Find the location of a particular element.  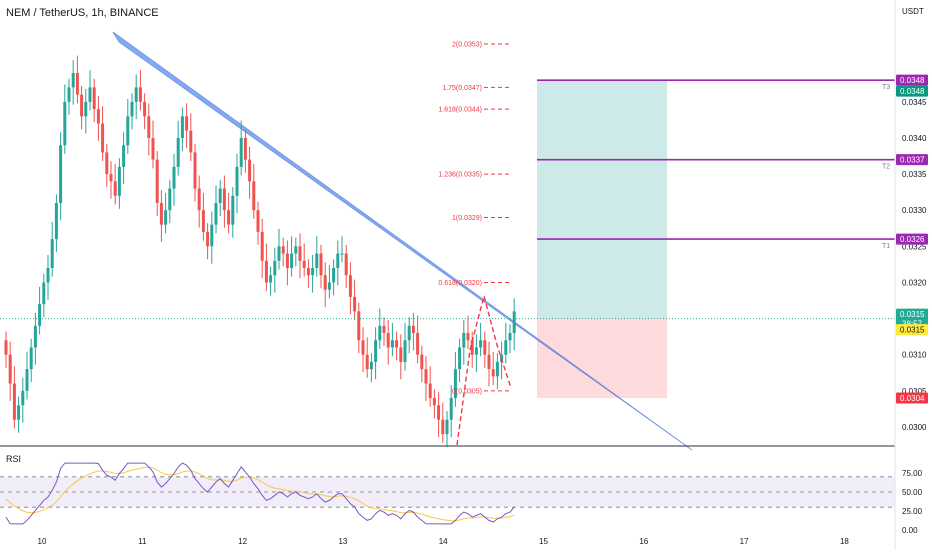

symbol-title: NEM / TetherUS, 1h, BINANCE is located at coordinates (82, 13).